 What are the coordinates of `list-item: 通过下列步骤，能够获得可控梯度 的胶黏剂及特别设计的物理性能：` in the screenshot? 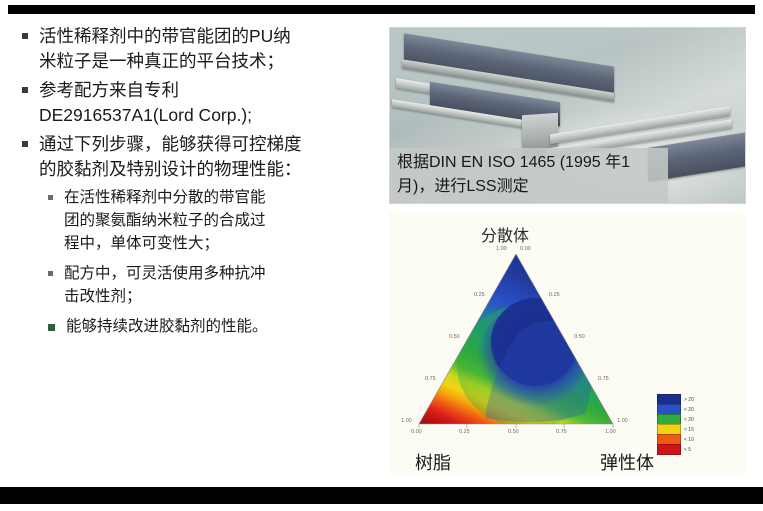 It's located at (198, 157).